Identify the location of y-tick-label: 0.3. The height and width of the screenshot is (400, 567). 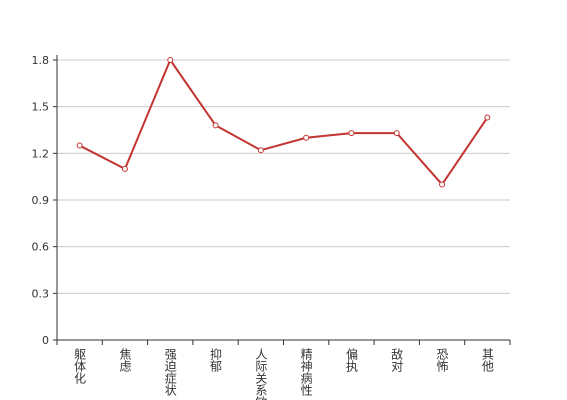
(41, 293).